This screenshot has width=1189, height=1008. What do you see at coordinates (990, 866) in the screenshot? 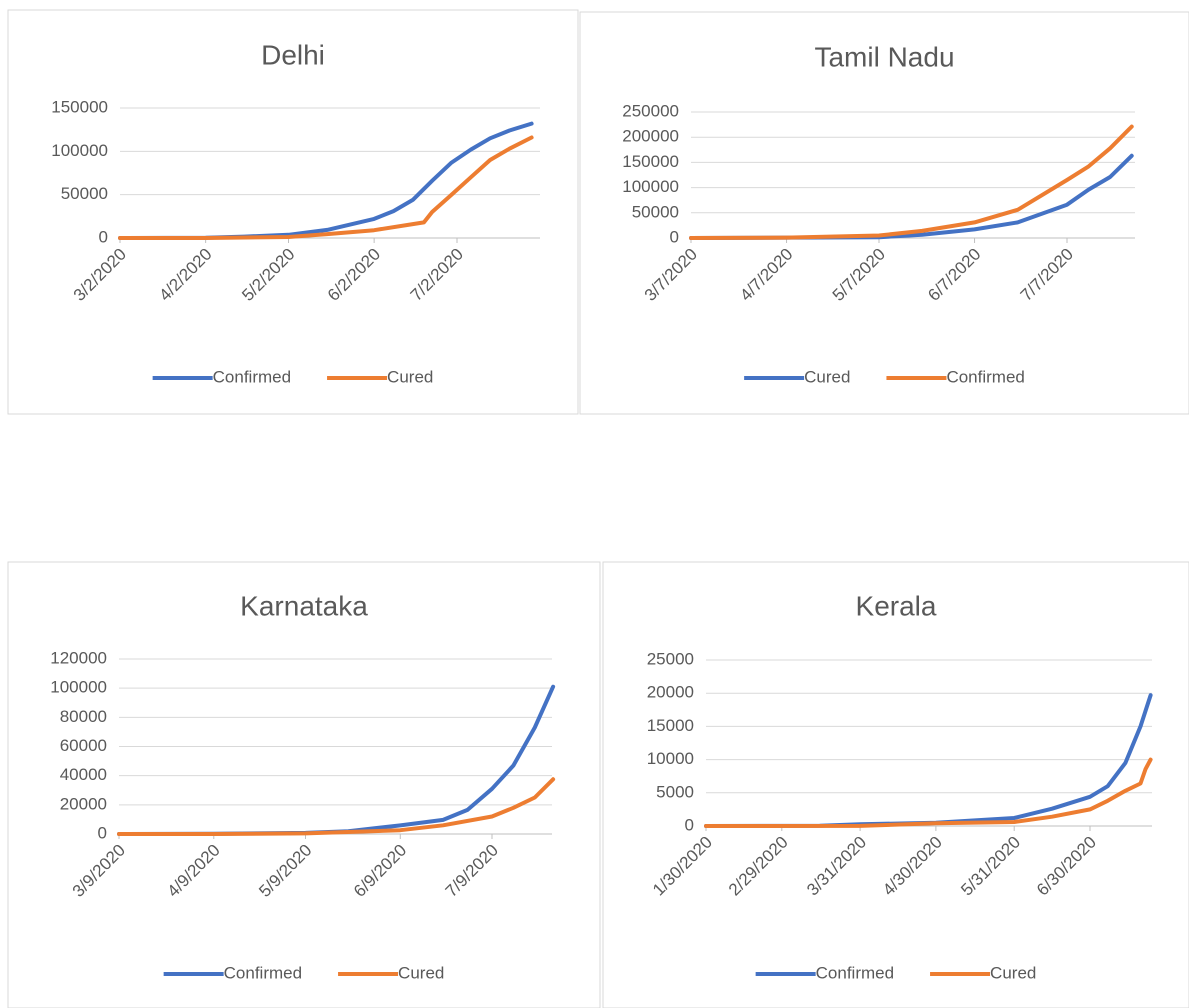
I see `x-tick-label: 5/31/2020` at bounding box center [990, 866].